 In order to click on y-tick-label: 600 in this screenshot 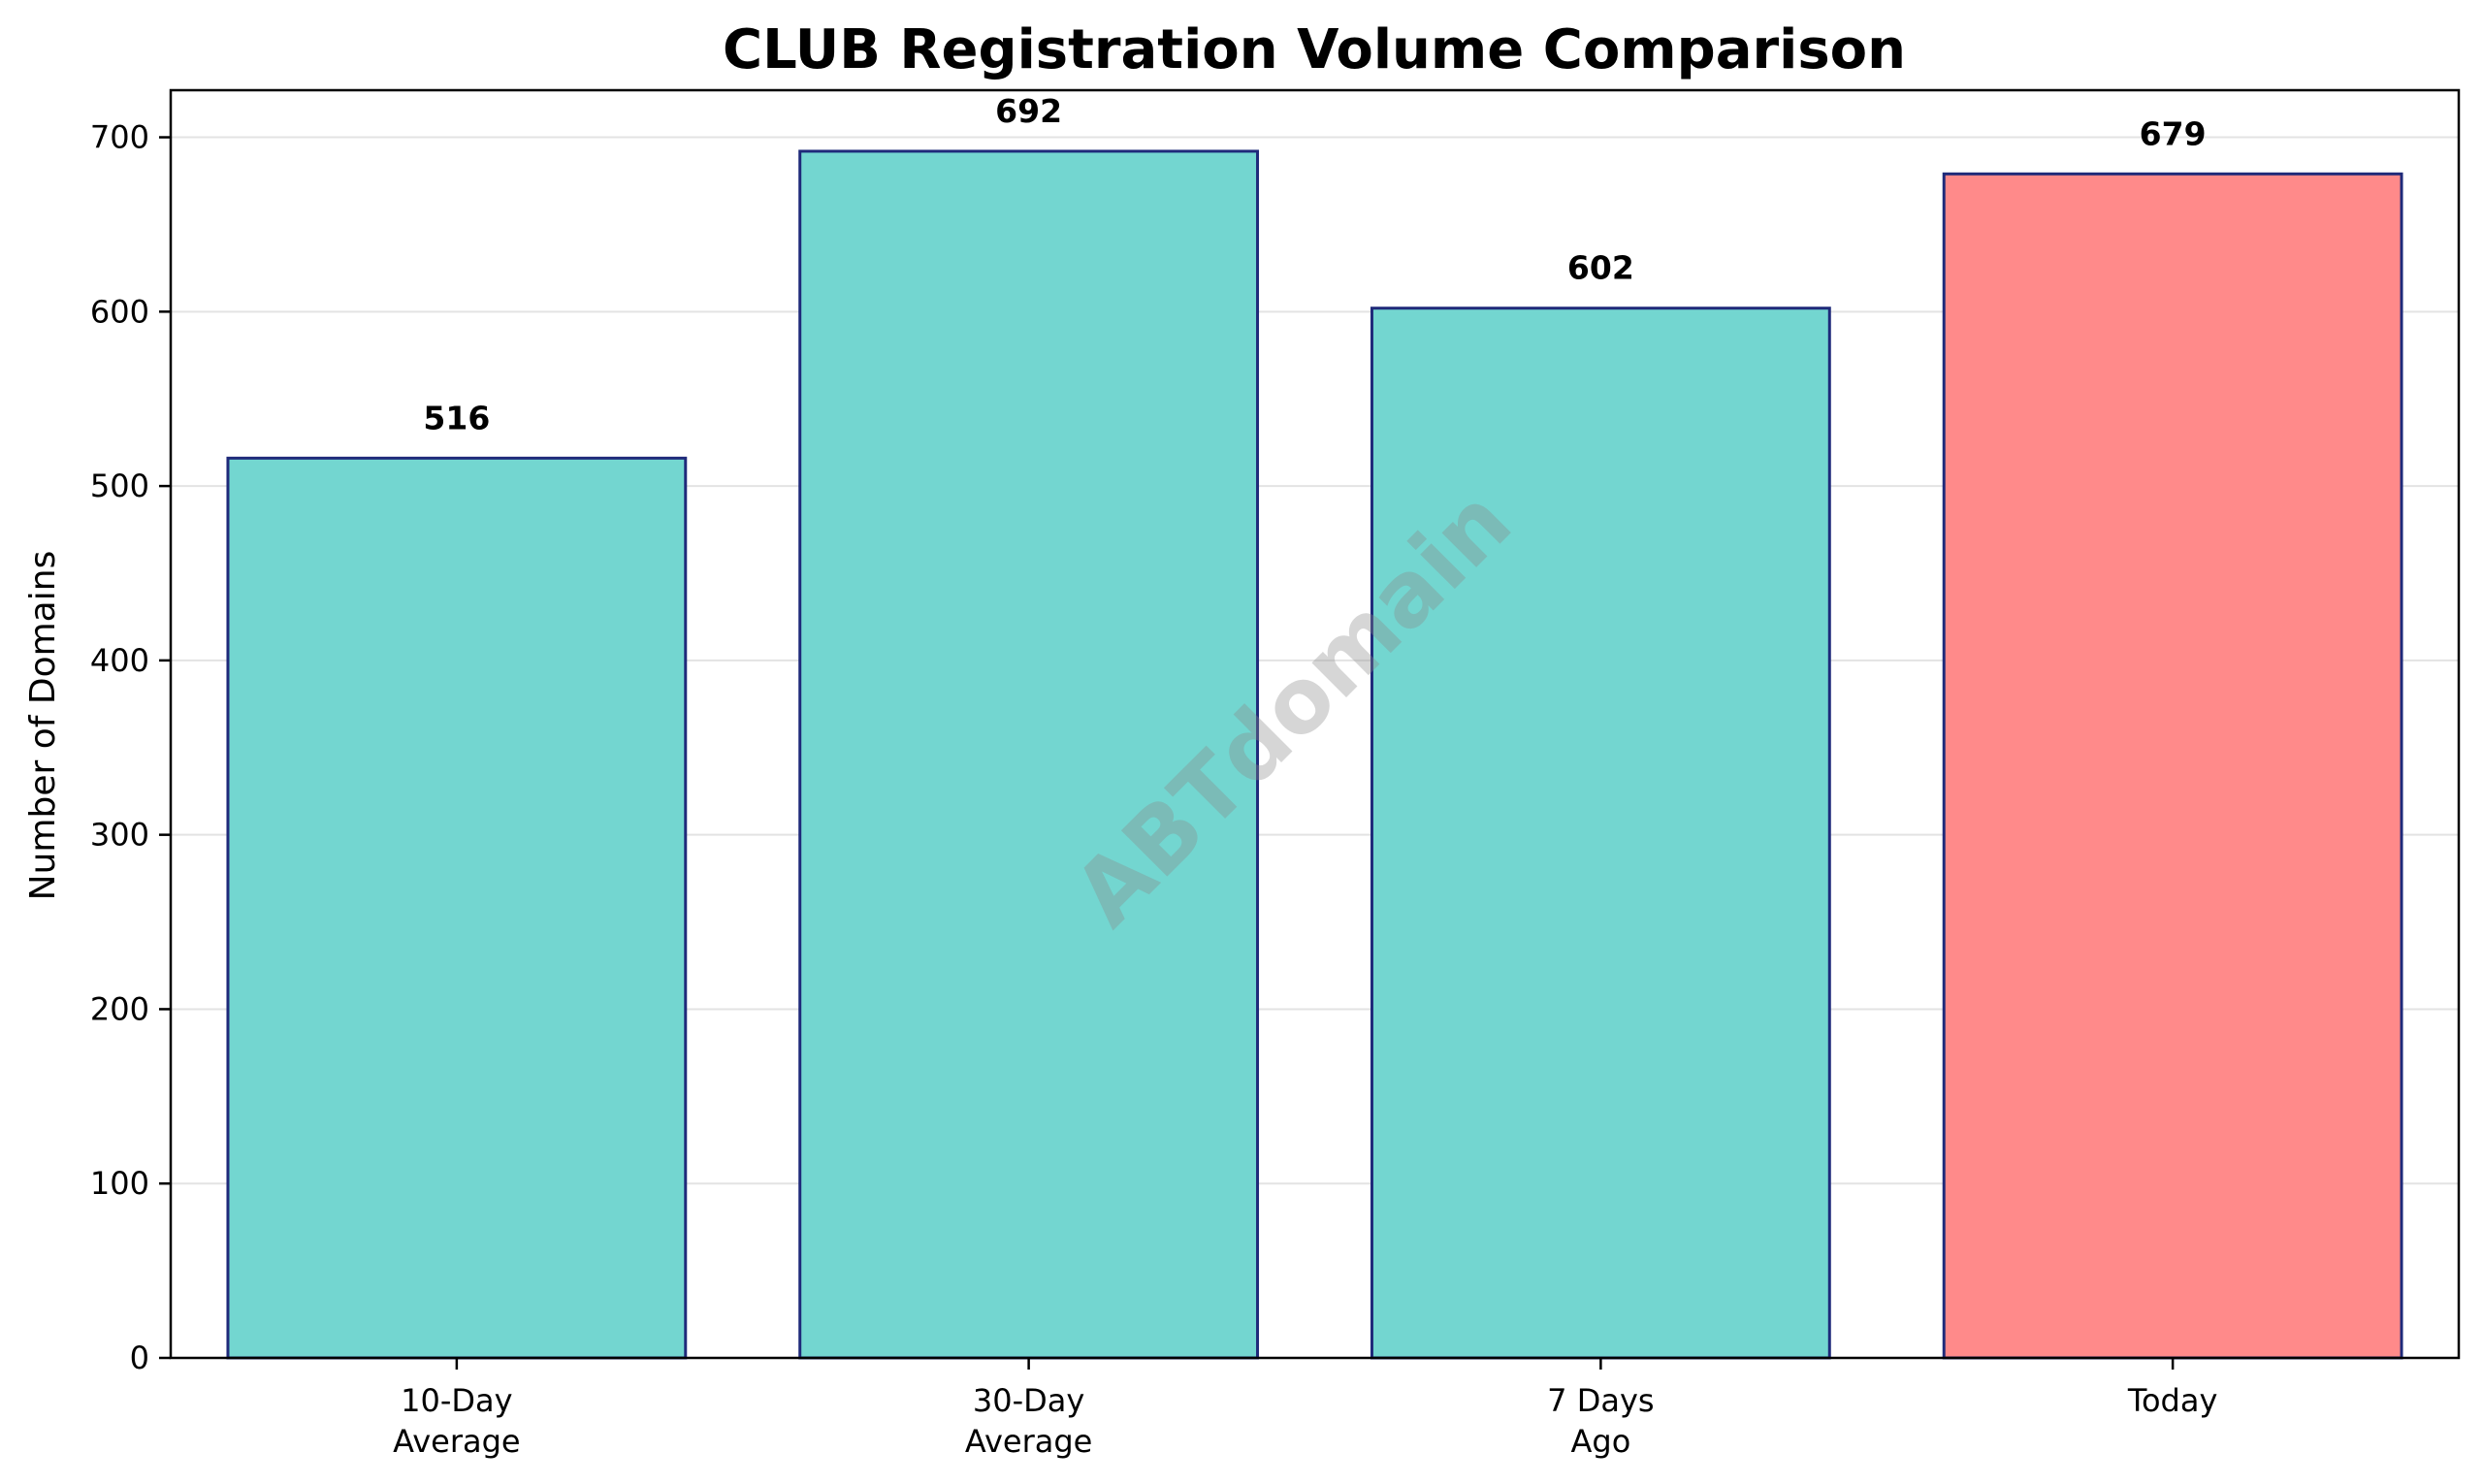, I will do `click(120, 311)`.